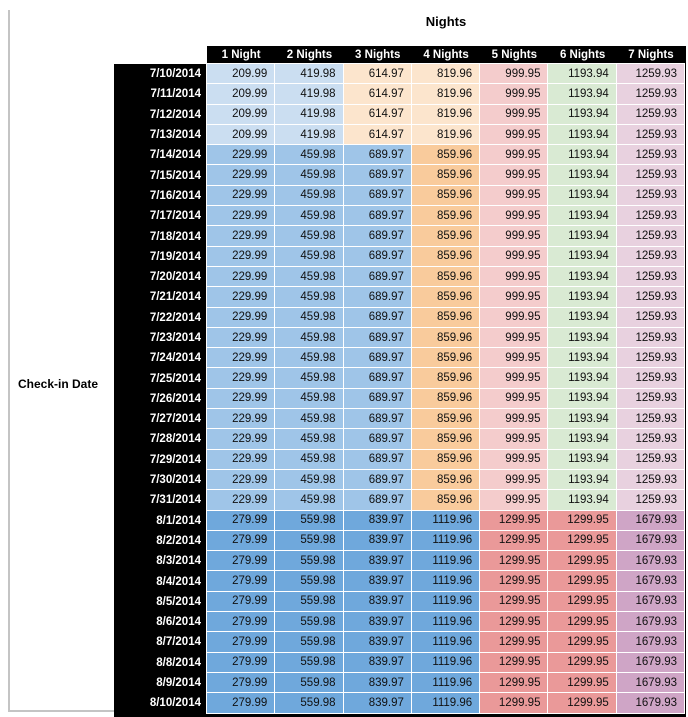 This screenshot has width=688, height=717. Describe the element at coordinates (241, 94) in the screenshot. I see `price-cell: 209.99` at that location.